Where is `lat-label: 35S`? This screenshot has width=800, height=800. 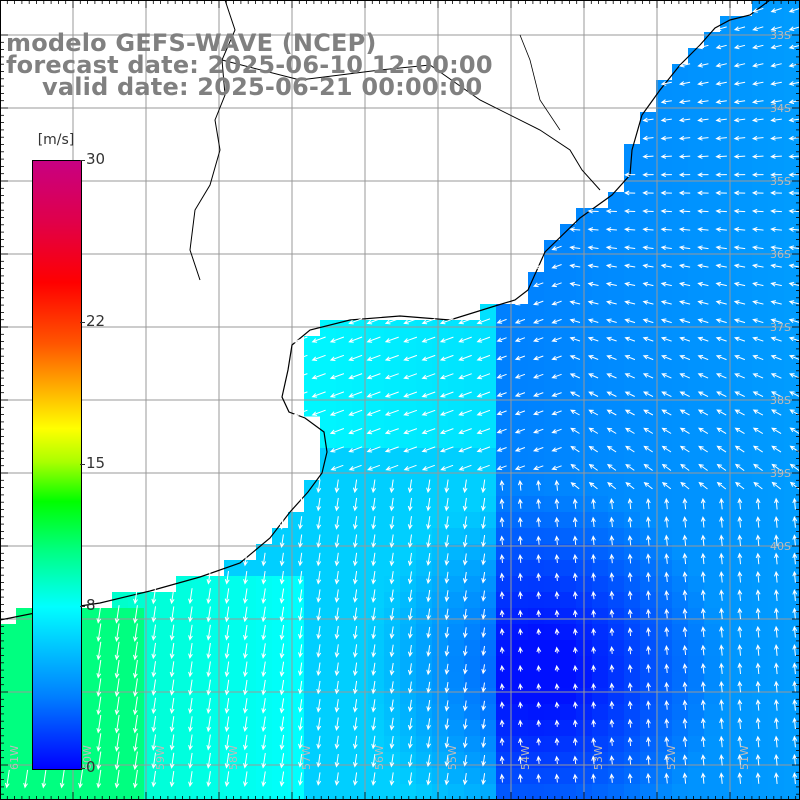 lat-label: 35S is located at coordinates (780, 181).